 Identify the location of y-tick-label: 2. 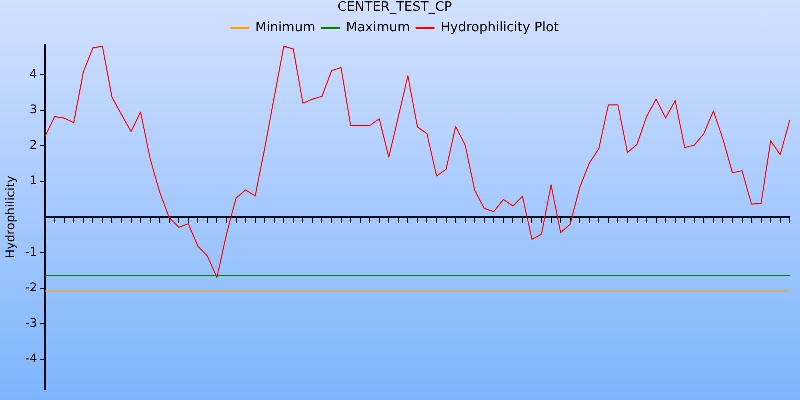
(34, 145).